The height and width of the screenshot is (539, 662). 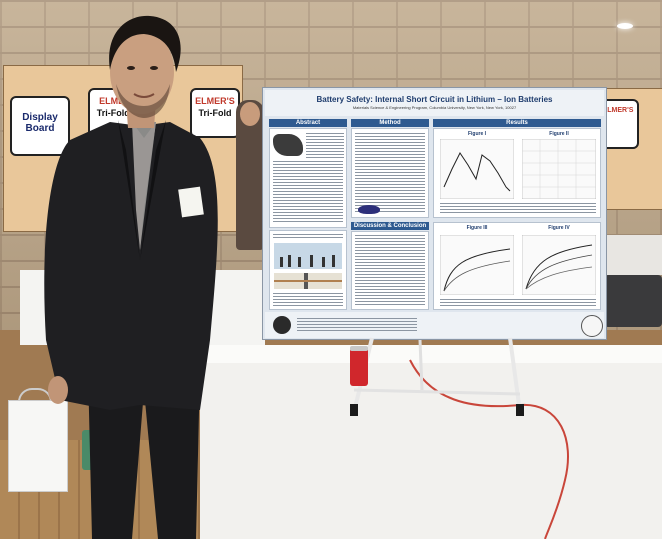 What do you see at coordinates (437, 376) in the screenshot?
I see `poster-easel` at bounding box center [437, 376].